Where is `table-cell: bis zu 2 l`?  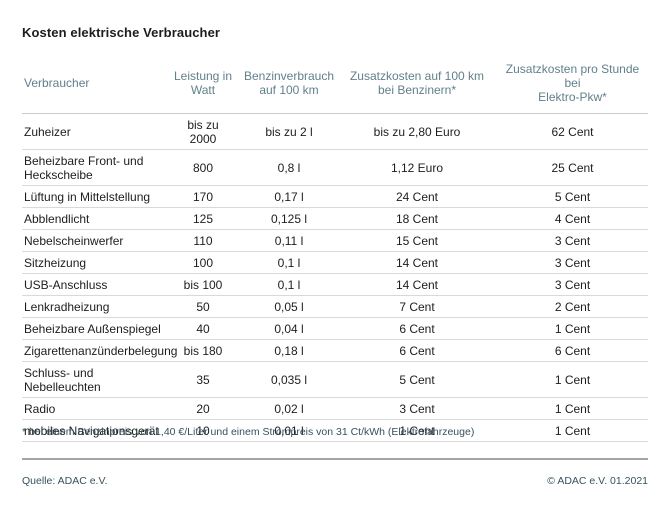
table-cell: bis zu 2 l is located at coordinates (289, 131).